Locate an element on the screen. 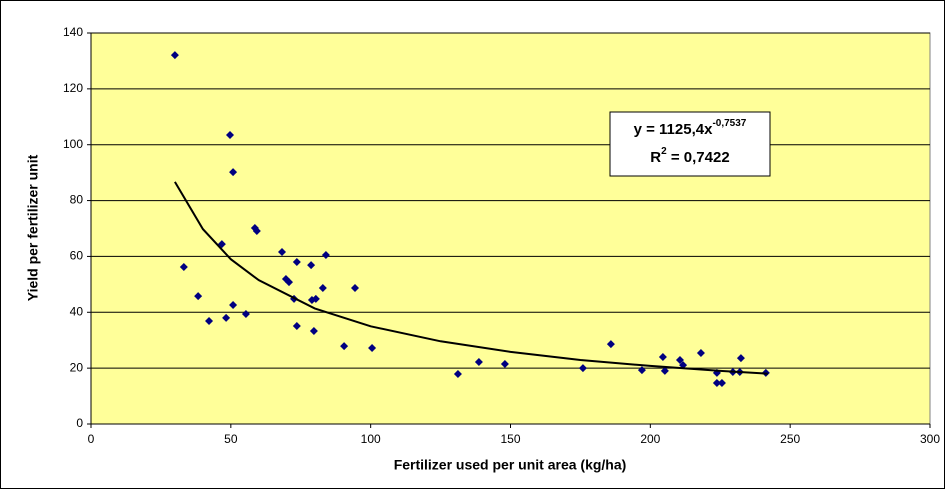  y-tick-label: 20 is located at coordinates (77, 367).